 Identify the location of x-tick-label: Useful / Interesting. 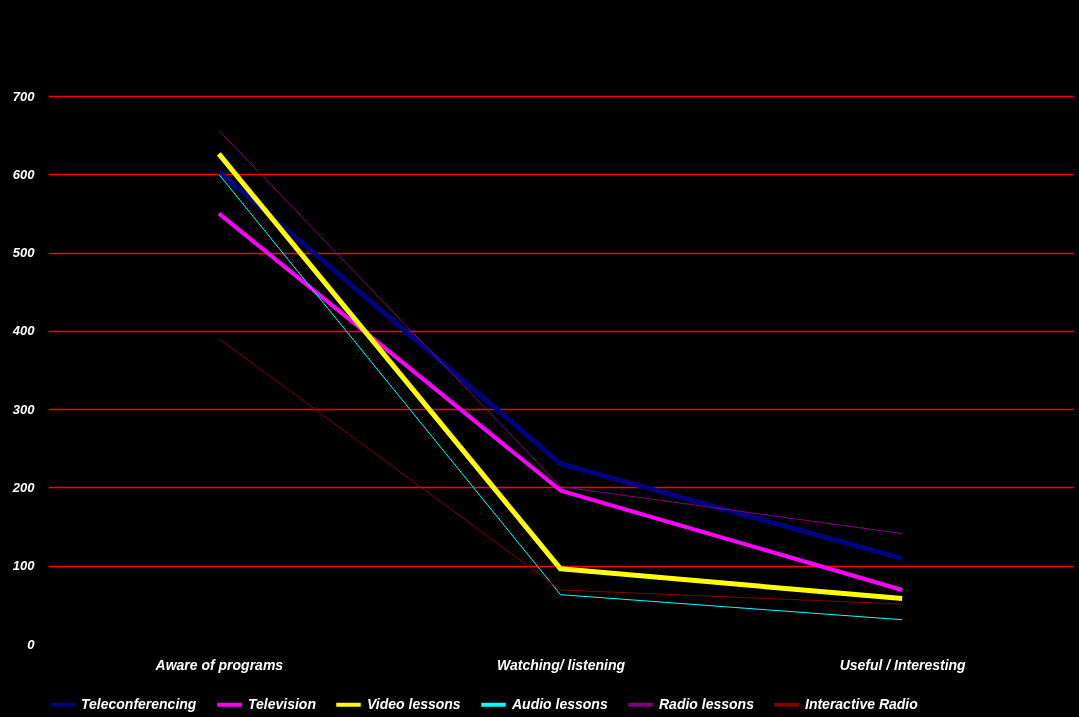
(903, 664).